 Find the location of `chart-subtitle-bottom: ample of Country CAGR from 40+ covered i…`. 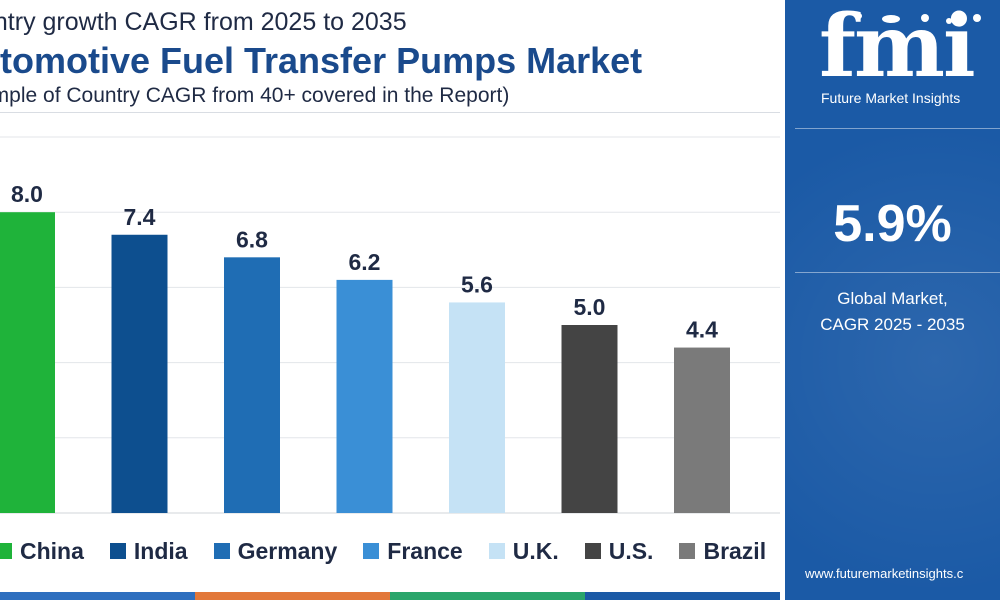

chart-subtitle-bottom: ample of Country CAGR from 40+ covered i… is located at coordinates (255, 95).